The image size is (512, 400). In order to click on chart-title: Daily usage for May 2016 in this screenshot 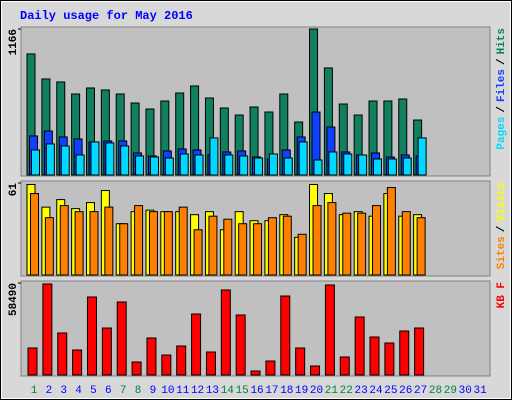, I will do `click(106, 16)`.